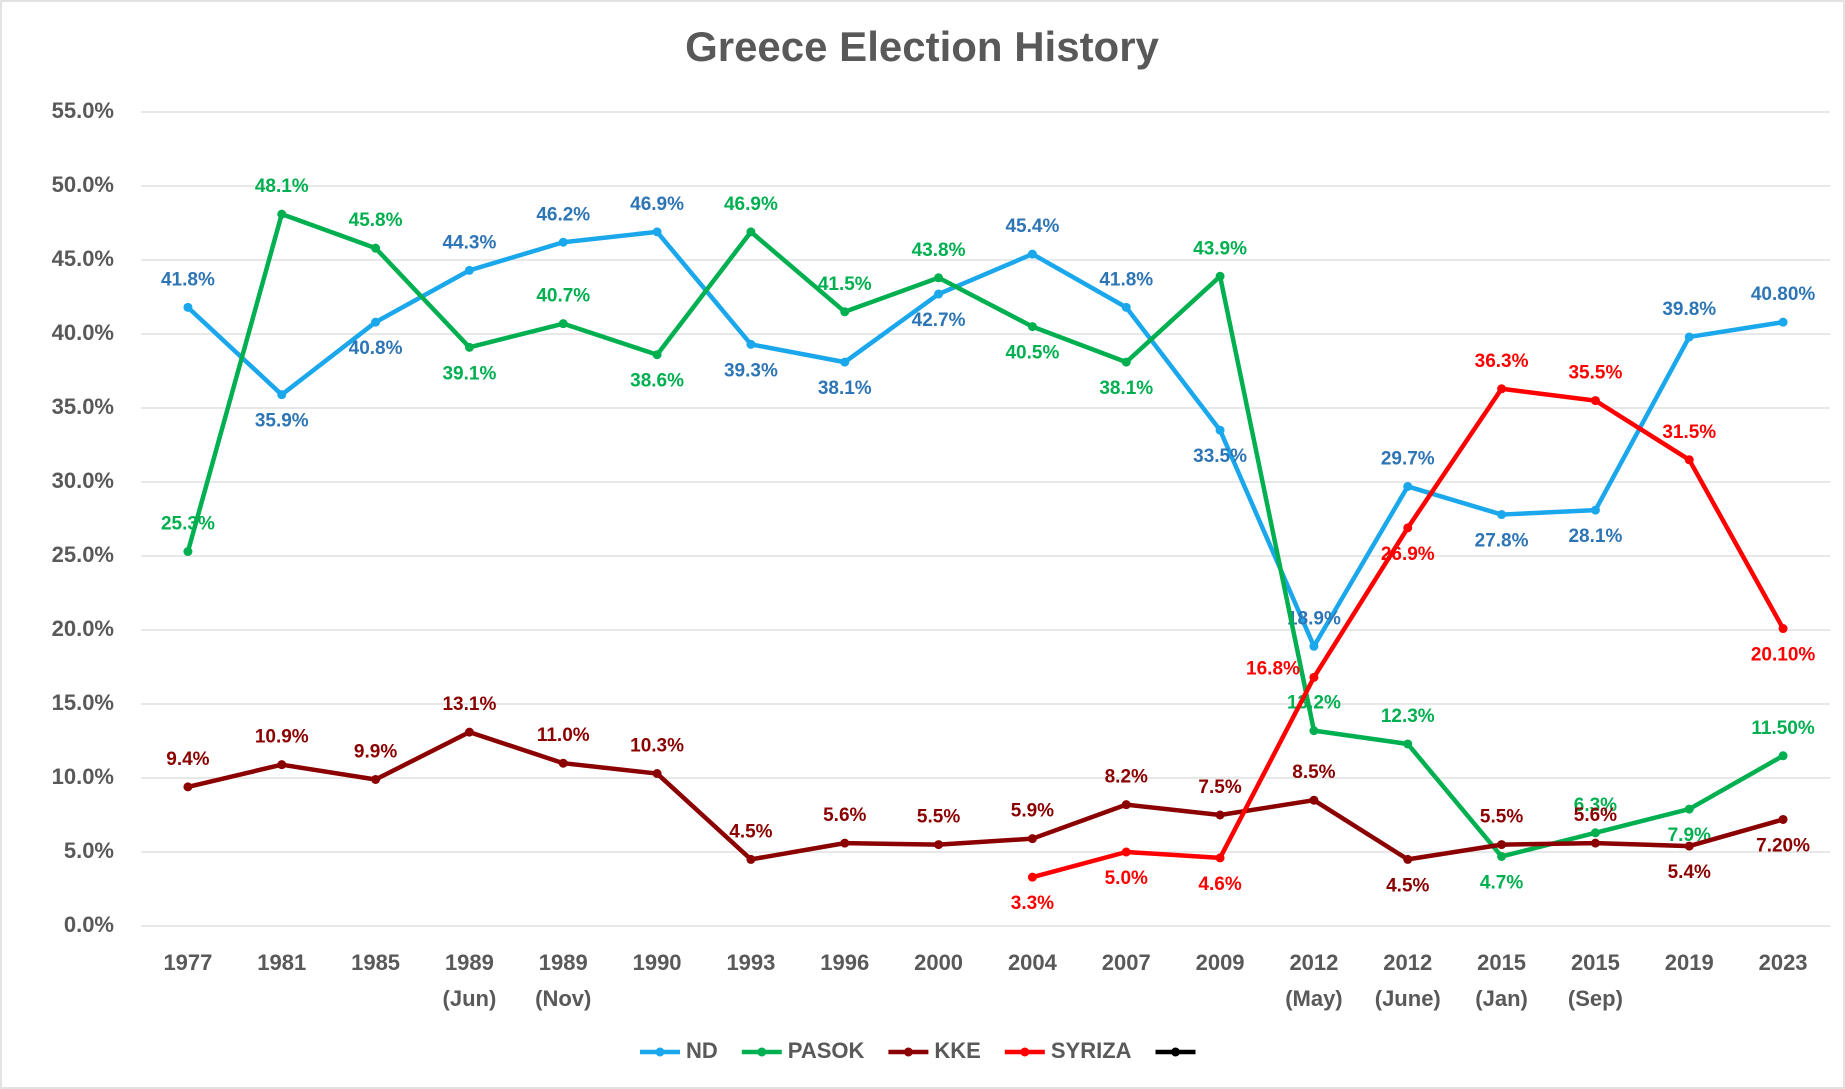  I want to click on data-label: 4.7%, so click(1501, 882).